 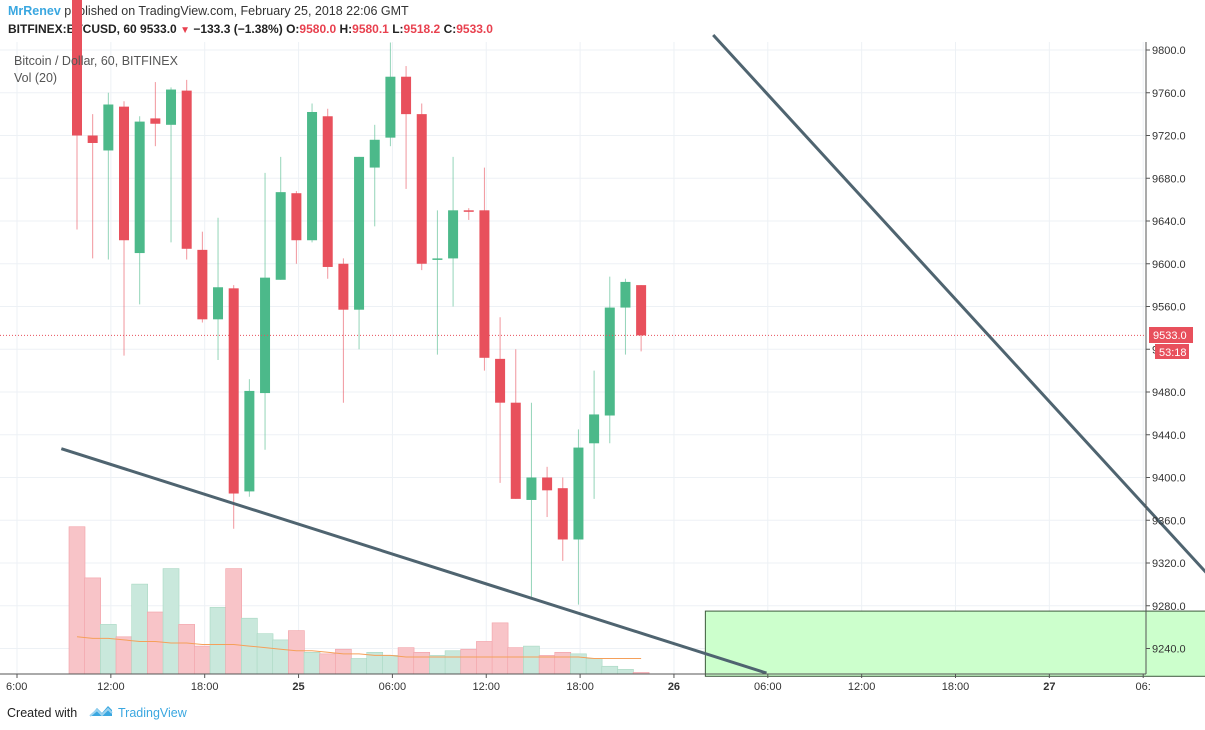 What do you see at coordinates (1169, 51) in the screenshot?
I see `price-tick-label: 9800.0` at bounding box center [1169, 51].